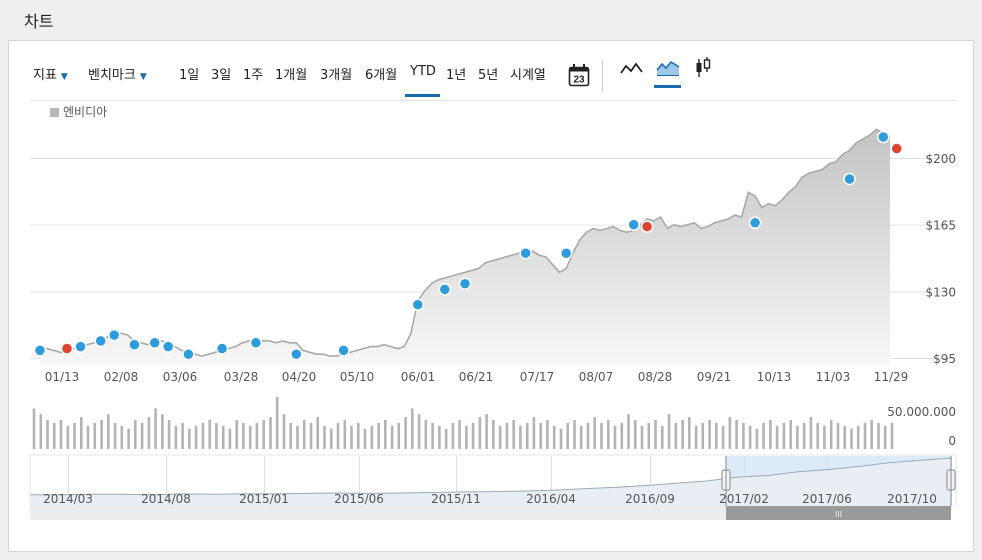 This screenshot has height=560, width=982. I want to click on range-1m: 1개월, so click(291, 75).